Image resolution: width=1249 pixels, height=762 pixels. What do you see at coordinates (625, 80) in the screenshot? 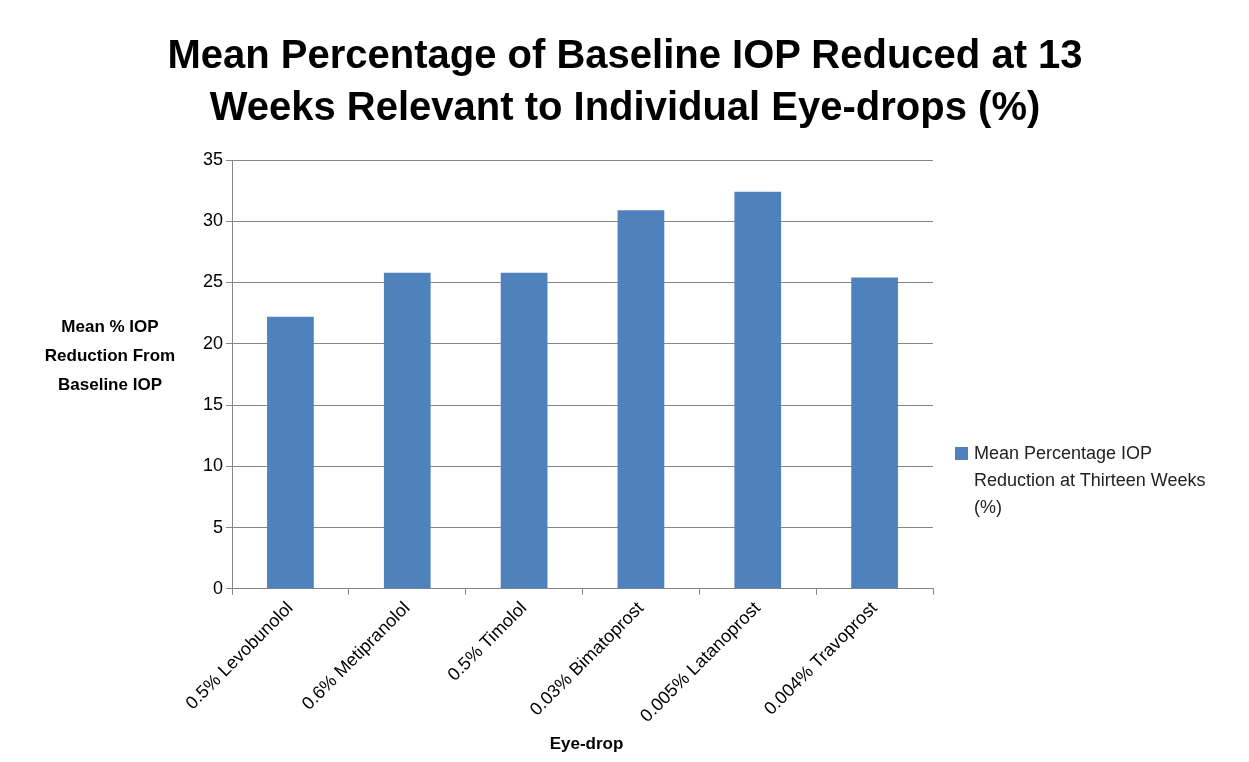
I see `chart-title: Mean Percentage of Baseline IOP Reduced at 13 Weeks Relevant to Individual Eye-drops (%)` at bounding box center [625, 80].